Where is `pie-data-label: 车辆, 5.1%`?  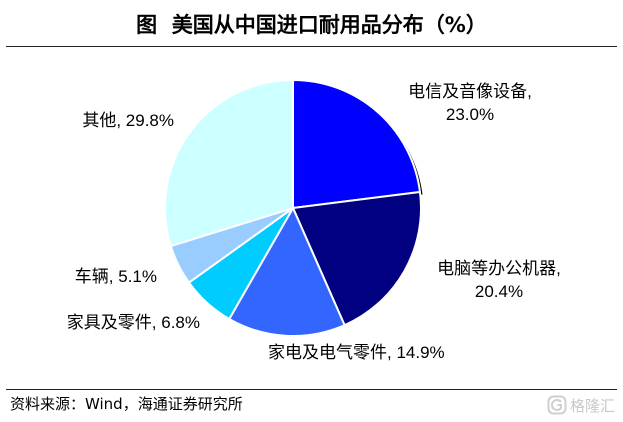
pie-data-label: 车辆, 5.1% is located at coordinates (116, 276).